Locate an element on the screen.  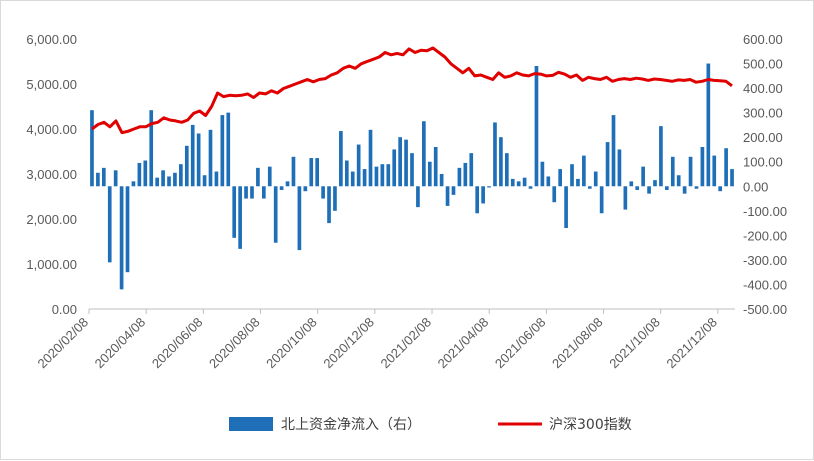
x-axis-tick-label: 2020/08/08 is located at coordinates (234, 343).